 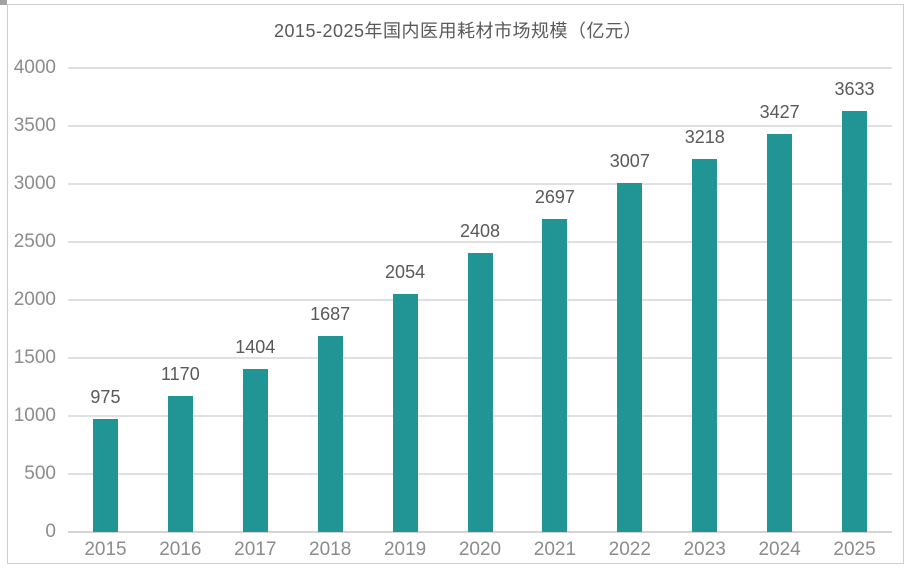 What do you see at coordinates (34, 415) in the screenshot?
I see `y-axis-tick-label: 1000` at bounding box center [34, 415].